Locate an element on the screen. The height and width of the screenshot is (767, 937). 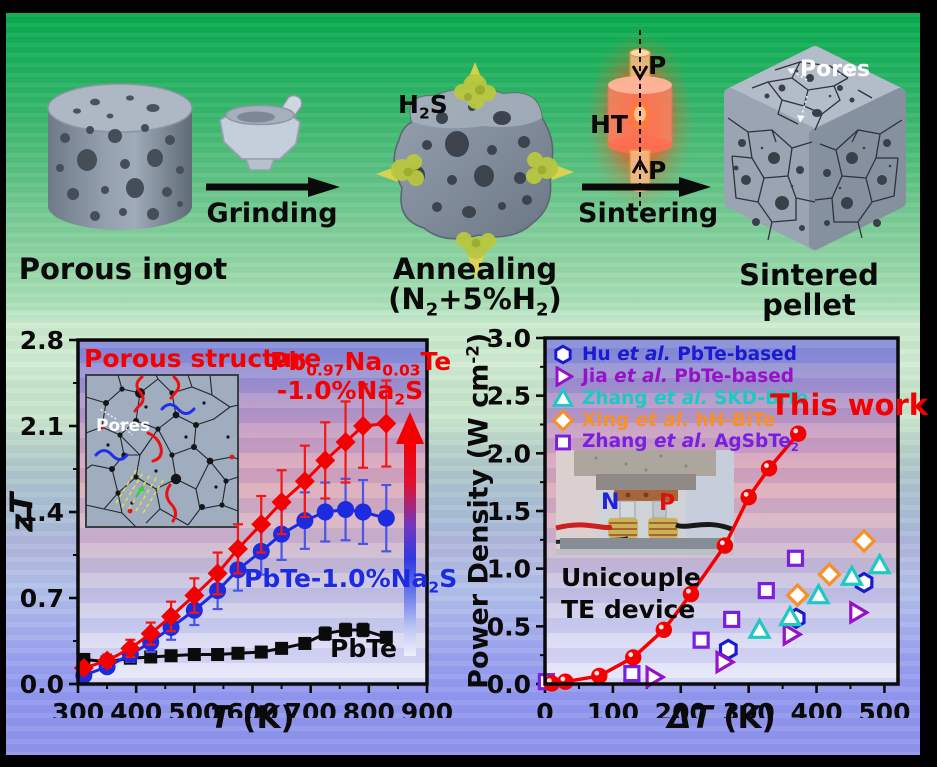
svg-text: 700 is located at coordinates (311, 708).